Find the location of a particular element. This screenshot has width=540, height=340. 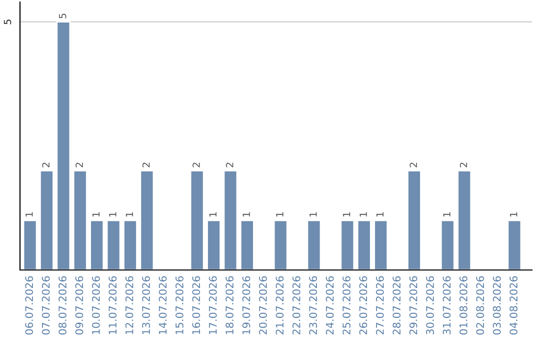

x-tick-label: 11.07.2026 is located at coordinates (112, 305).